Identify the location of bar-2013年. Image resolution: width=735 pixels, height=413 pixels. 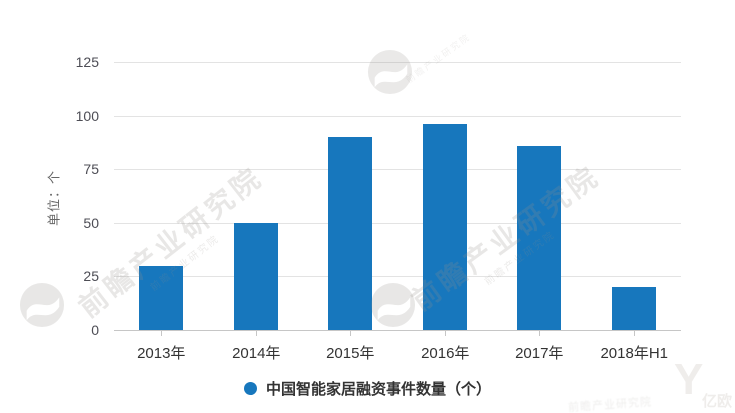
(161, 298).